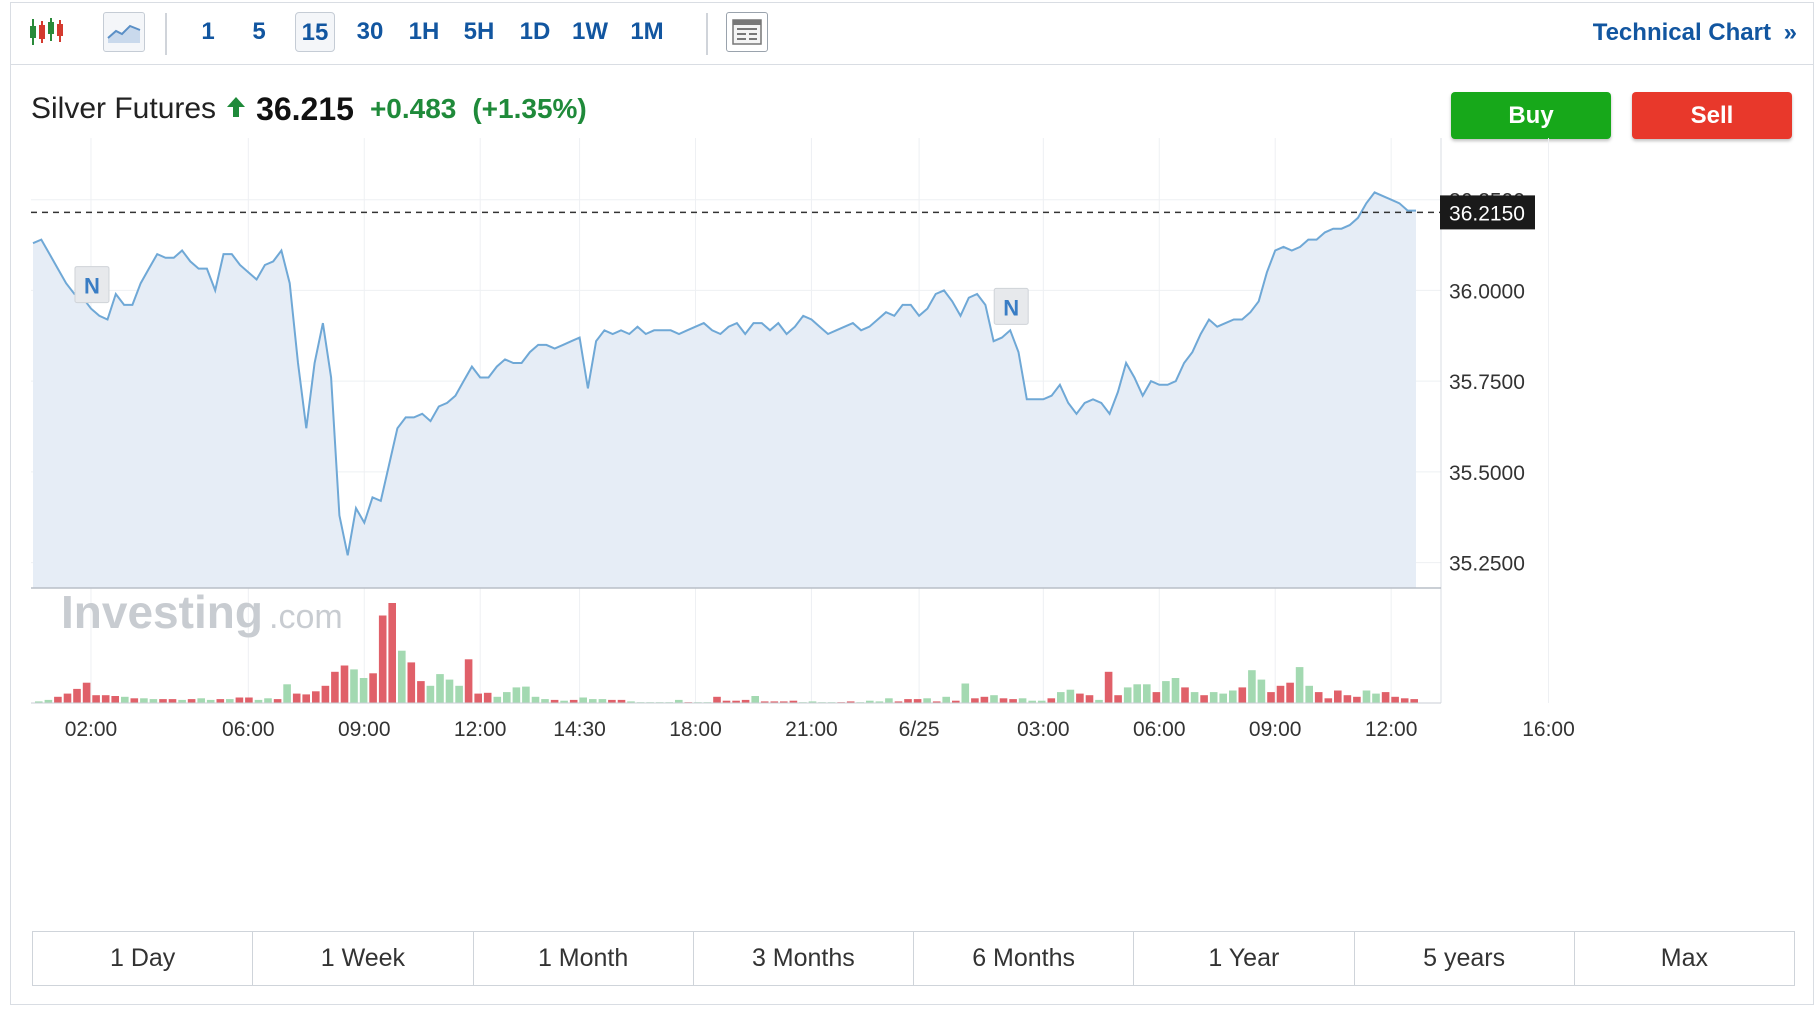  What do you see at coordinates (1712, 115) in the screenshot?
I see `sell-button: Sell` at bounding box center [1712, 115].